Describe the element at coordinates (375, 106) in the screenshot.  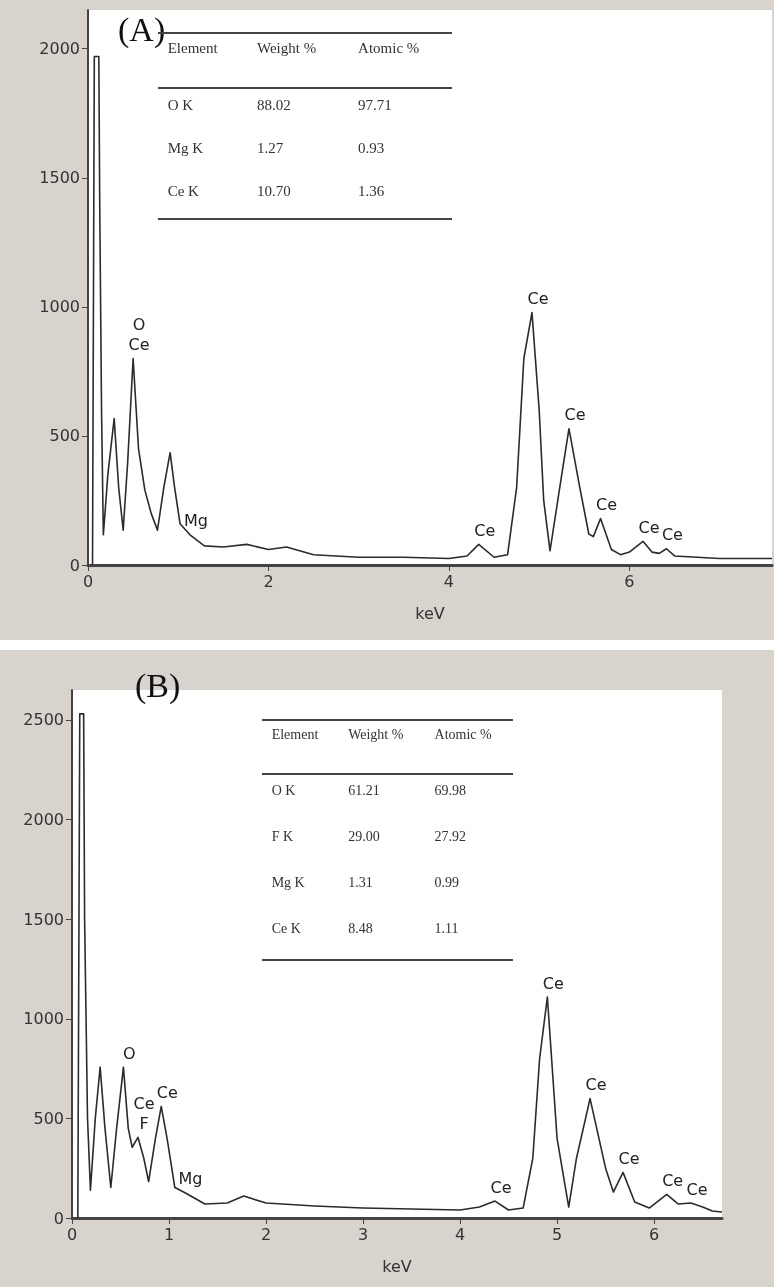
I see `annotation: 97.71` at that location.